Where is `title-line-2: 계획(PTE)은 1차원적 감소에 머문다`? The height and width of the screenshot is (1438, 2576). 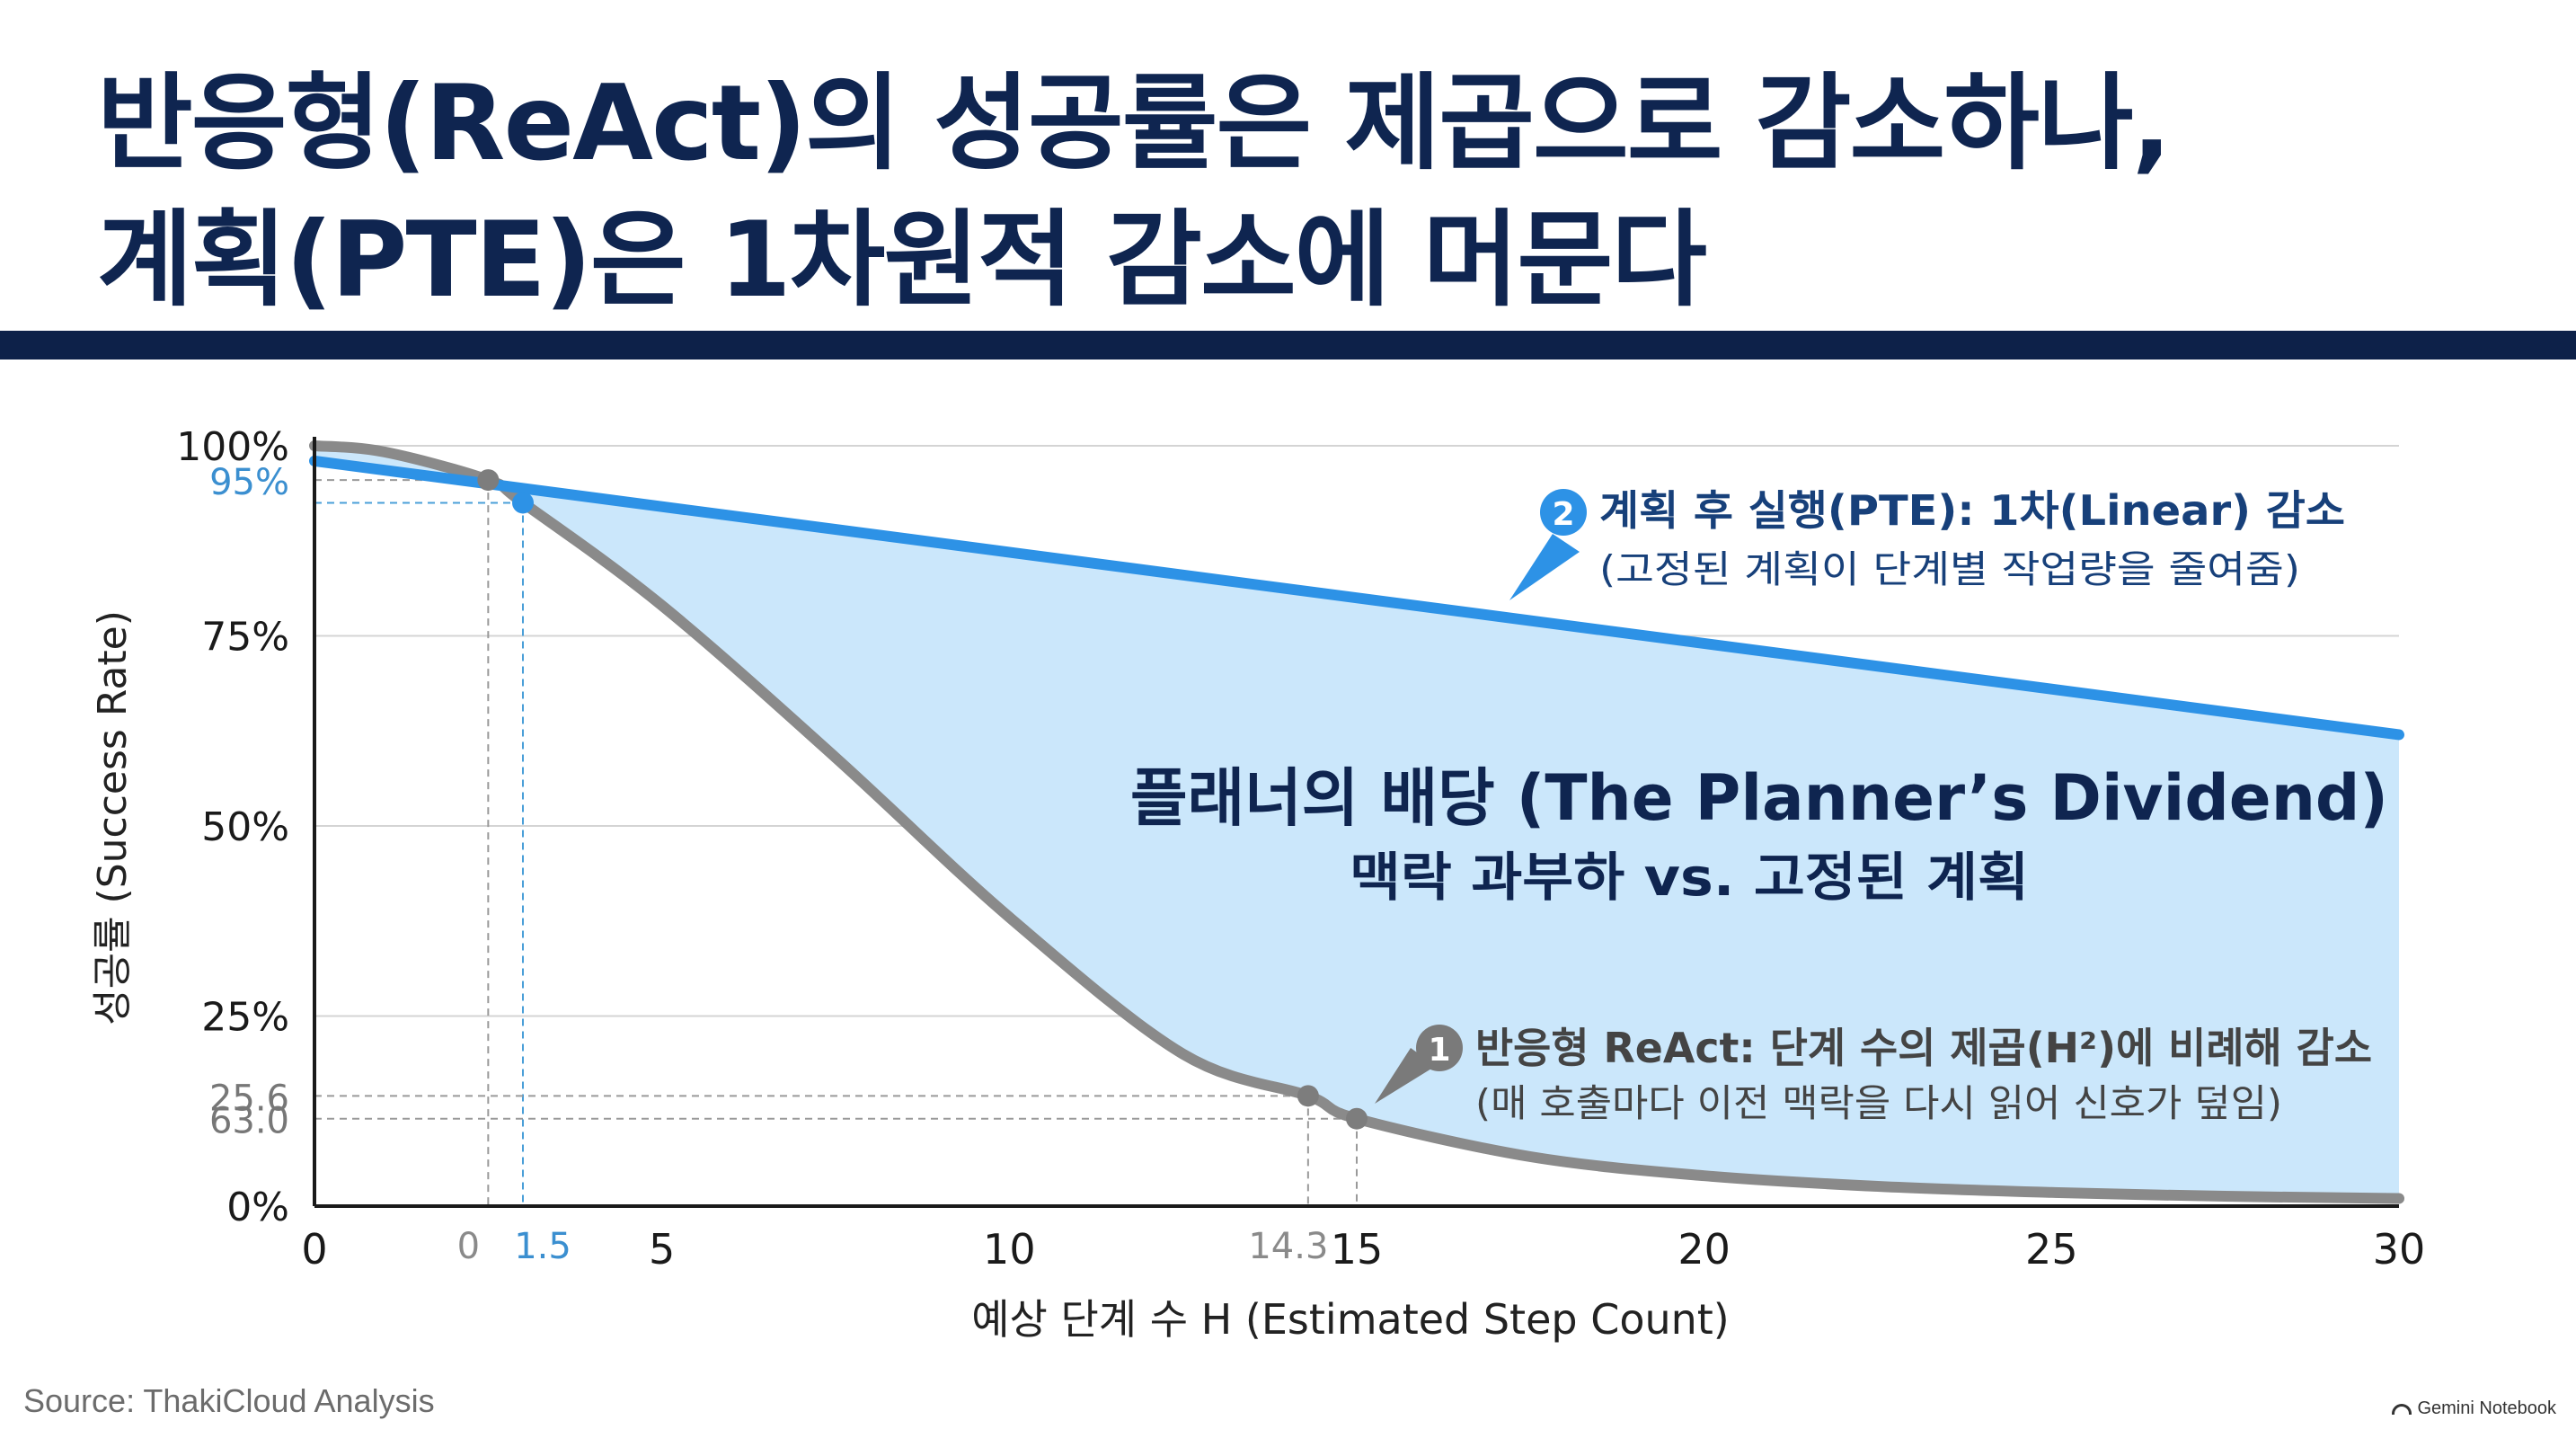
title-line-2: 계획(PTE)은 1차원적 감소에 머문다 is located at coordinates (902, 260).